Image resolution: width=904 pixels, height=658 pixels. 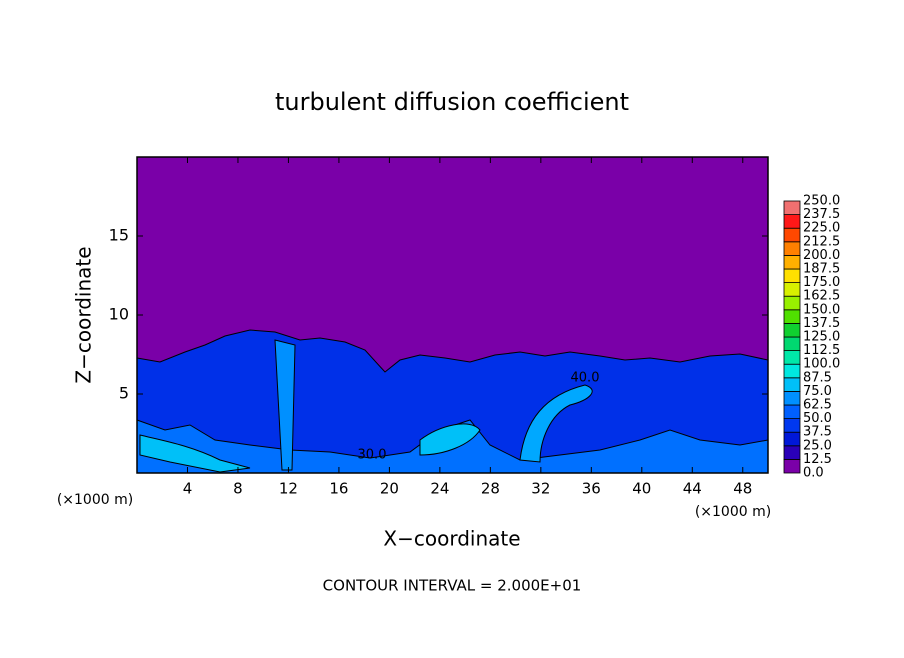 What do you see at coordinates (119, 235) in the screenshot?
I see `y-tick-label: 15` at bounding box center [119, 235].